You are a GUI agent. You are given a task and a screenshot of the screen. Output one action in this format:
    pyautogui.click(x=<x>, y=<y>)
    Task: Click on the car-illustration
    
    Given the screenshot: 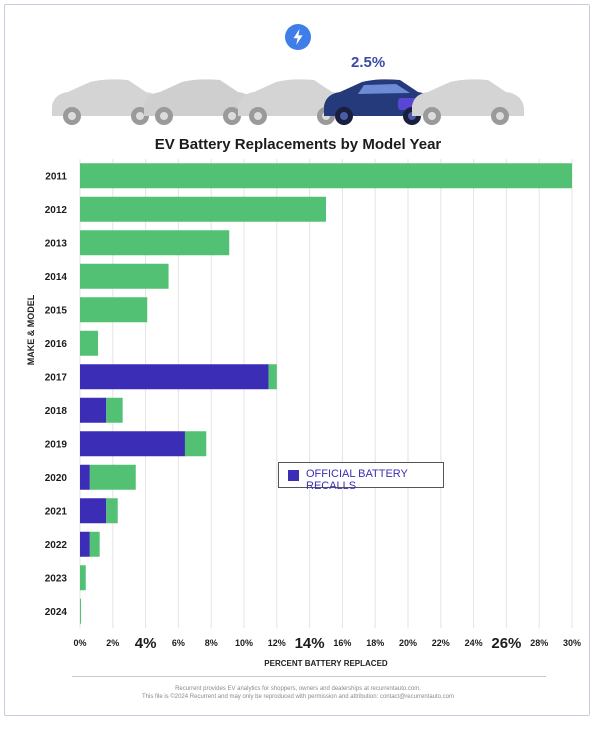 What is the action you would take?
    pyautogui.click(x=288, y=102)
    